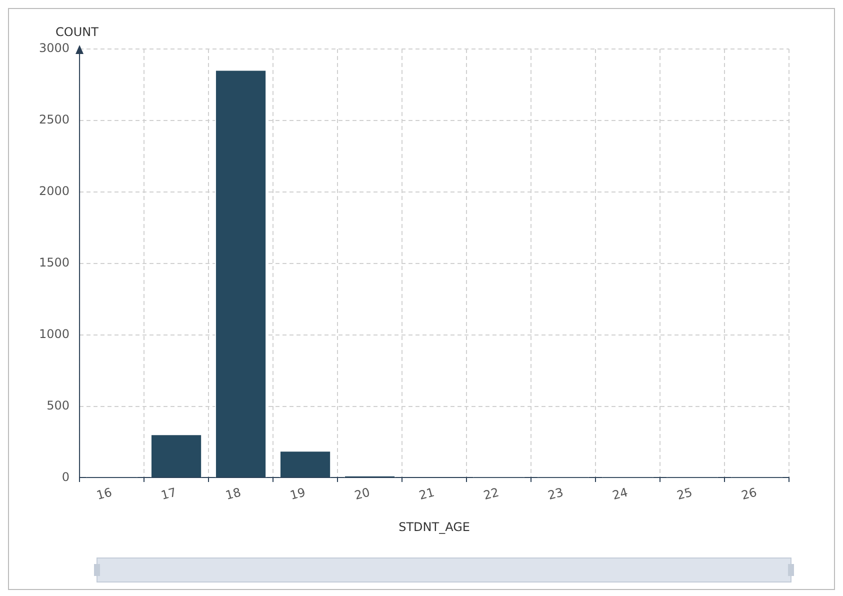  Describe the element at coordinates (66, 477) in the screenshot. I see `y-tick-label: 0` at that location.